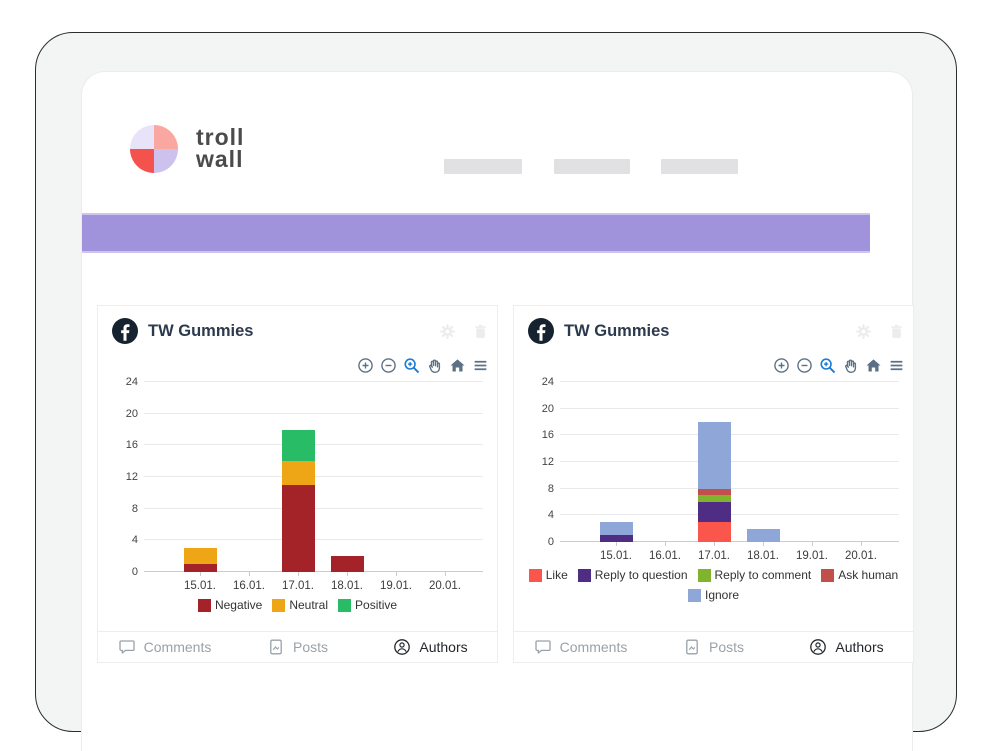 The height and width of the screenshot is (751, 985). I want to click on y-tick-label: 8, so click(550, 488).